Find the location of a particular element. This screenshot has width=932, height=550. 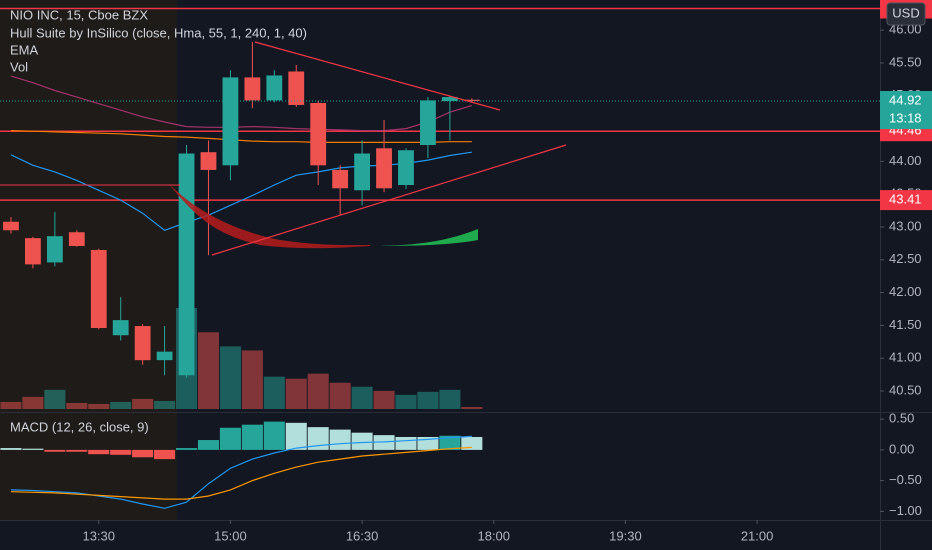

y-tick-label: 45.50 is located at coordinates (905, 61).